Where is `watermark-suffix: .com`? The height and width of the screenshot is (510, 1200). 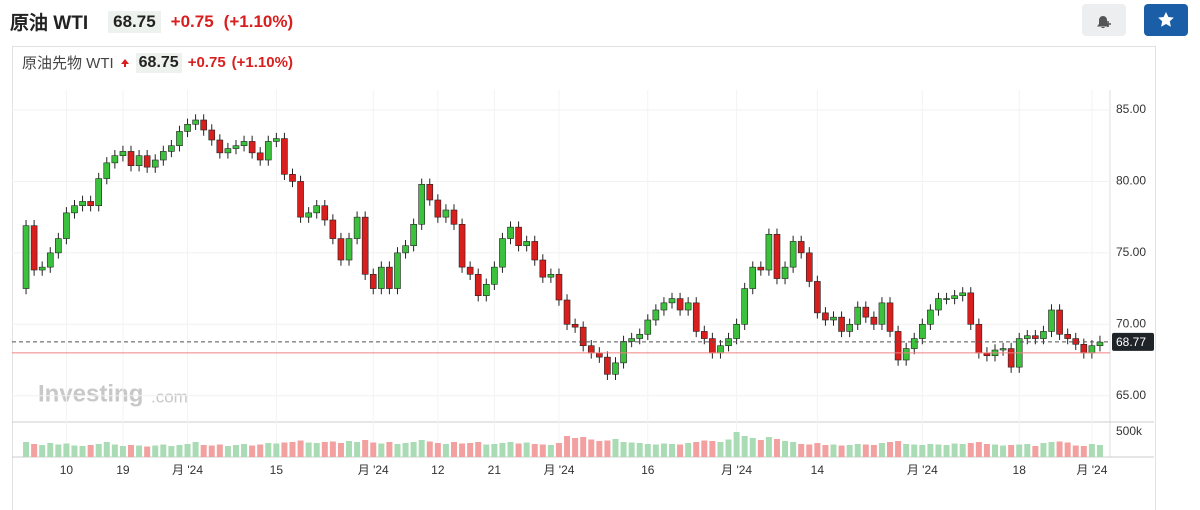
watermark-suffix: .com is located at coordinates (169, 396).